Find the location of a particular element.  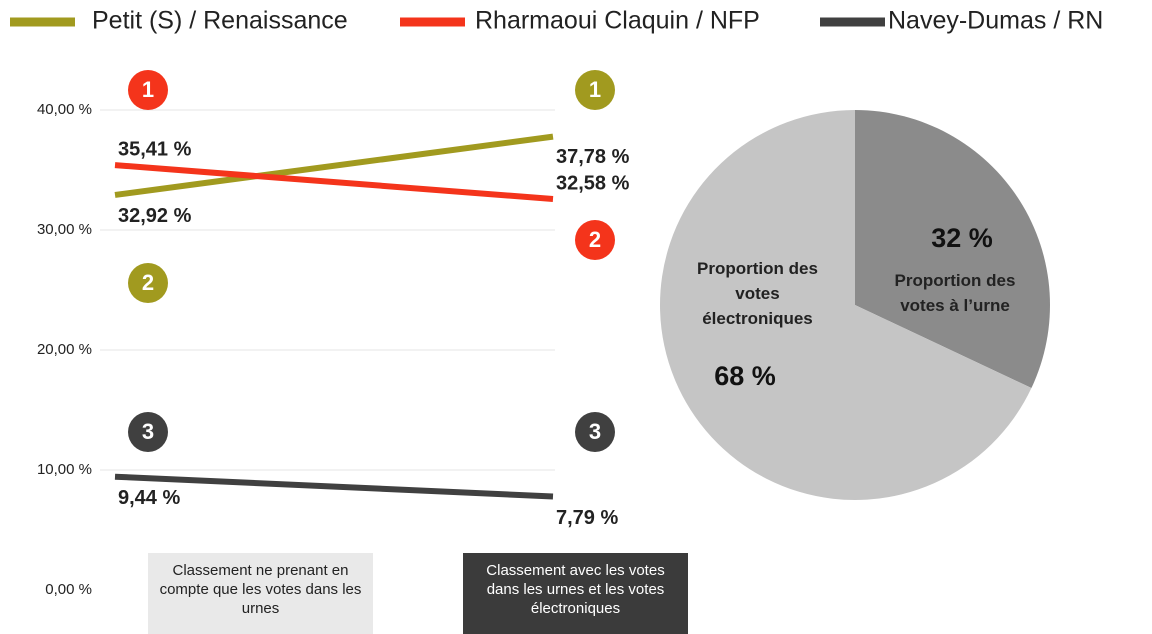

y-tick-label: 30,00 % is located at coordinates (64, 229).